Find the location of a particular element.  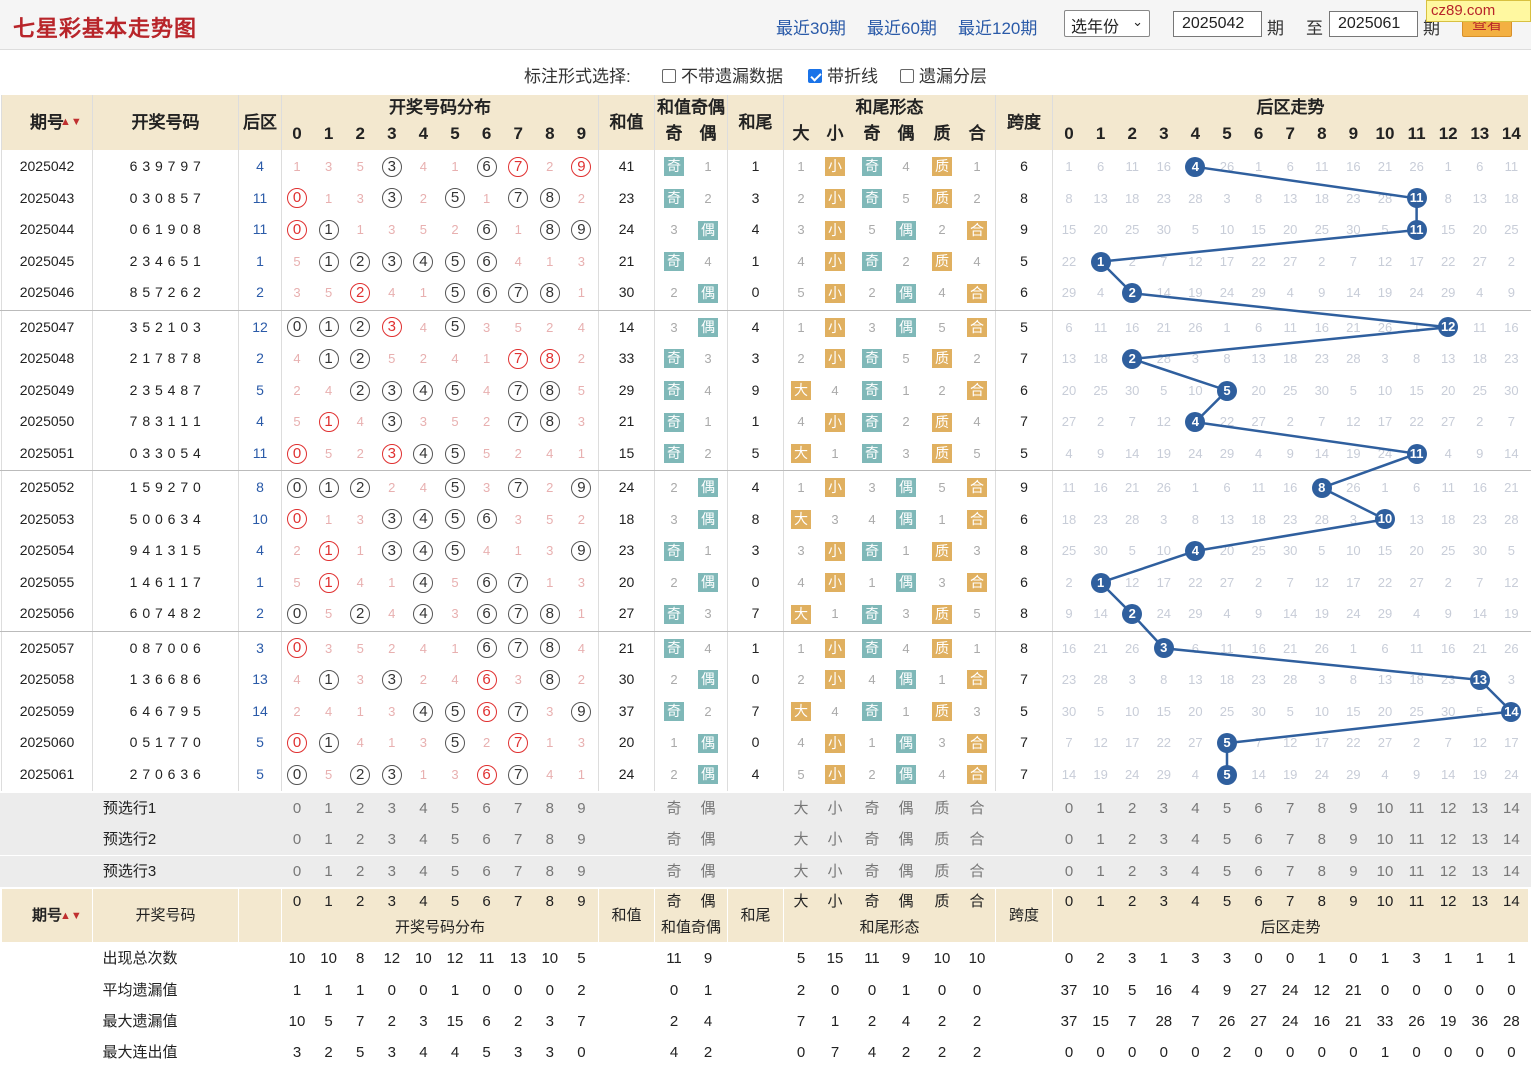

issue-number: 2025056 is located at coordinates (47, 613).